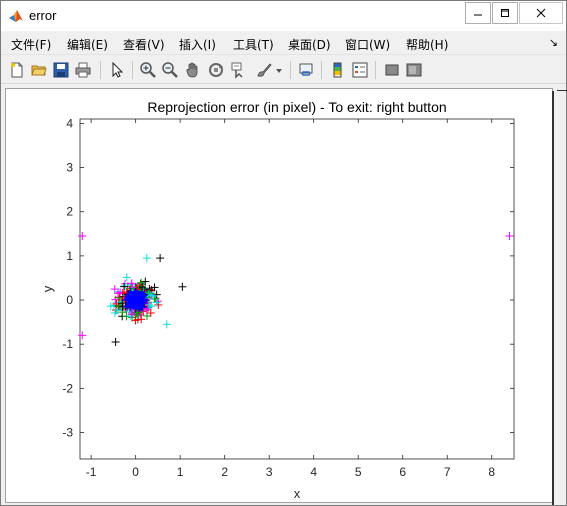  I want to click on window-title: error, so click(43, 15).